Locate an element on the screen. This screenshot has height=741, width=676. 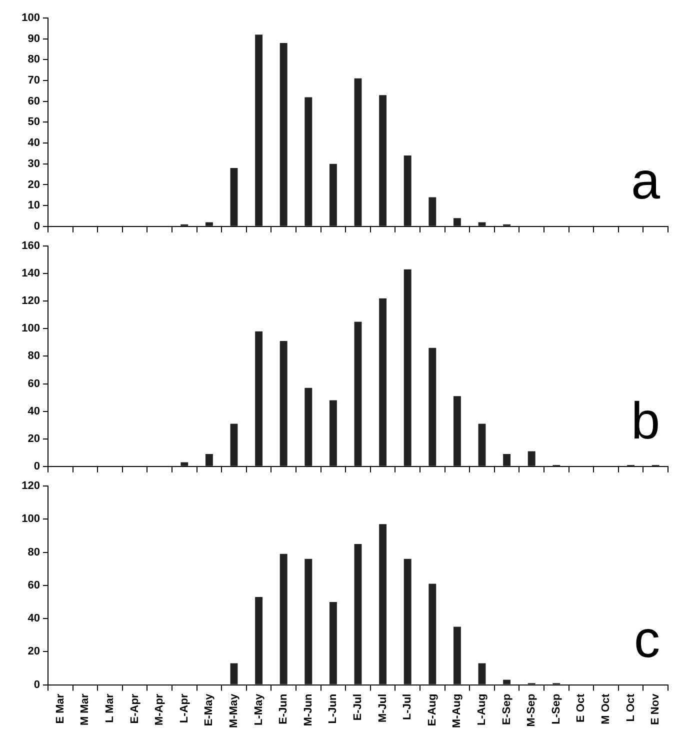
y-tick-label: 140 is located at coordinates (31, 274).